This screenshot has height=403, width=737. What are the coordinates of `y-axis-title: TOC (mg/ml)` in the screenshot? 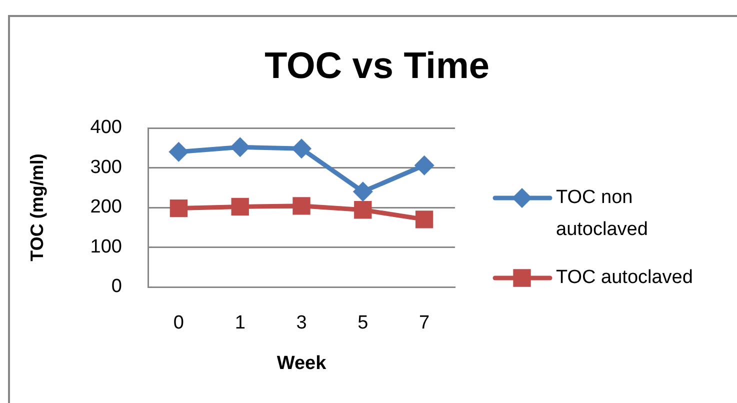 It's located at (36, 208).